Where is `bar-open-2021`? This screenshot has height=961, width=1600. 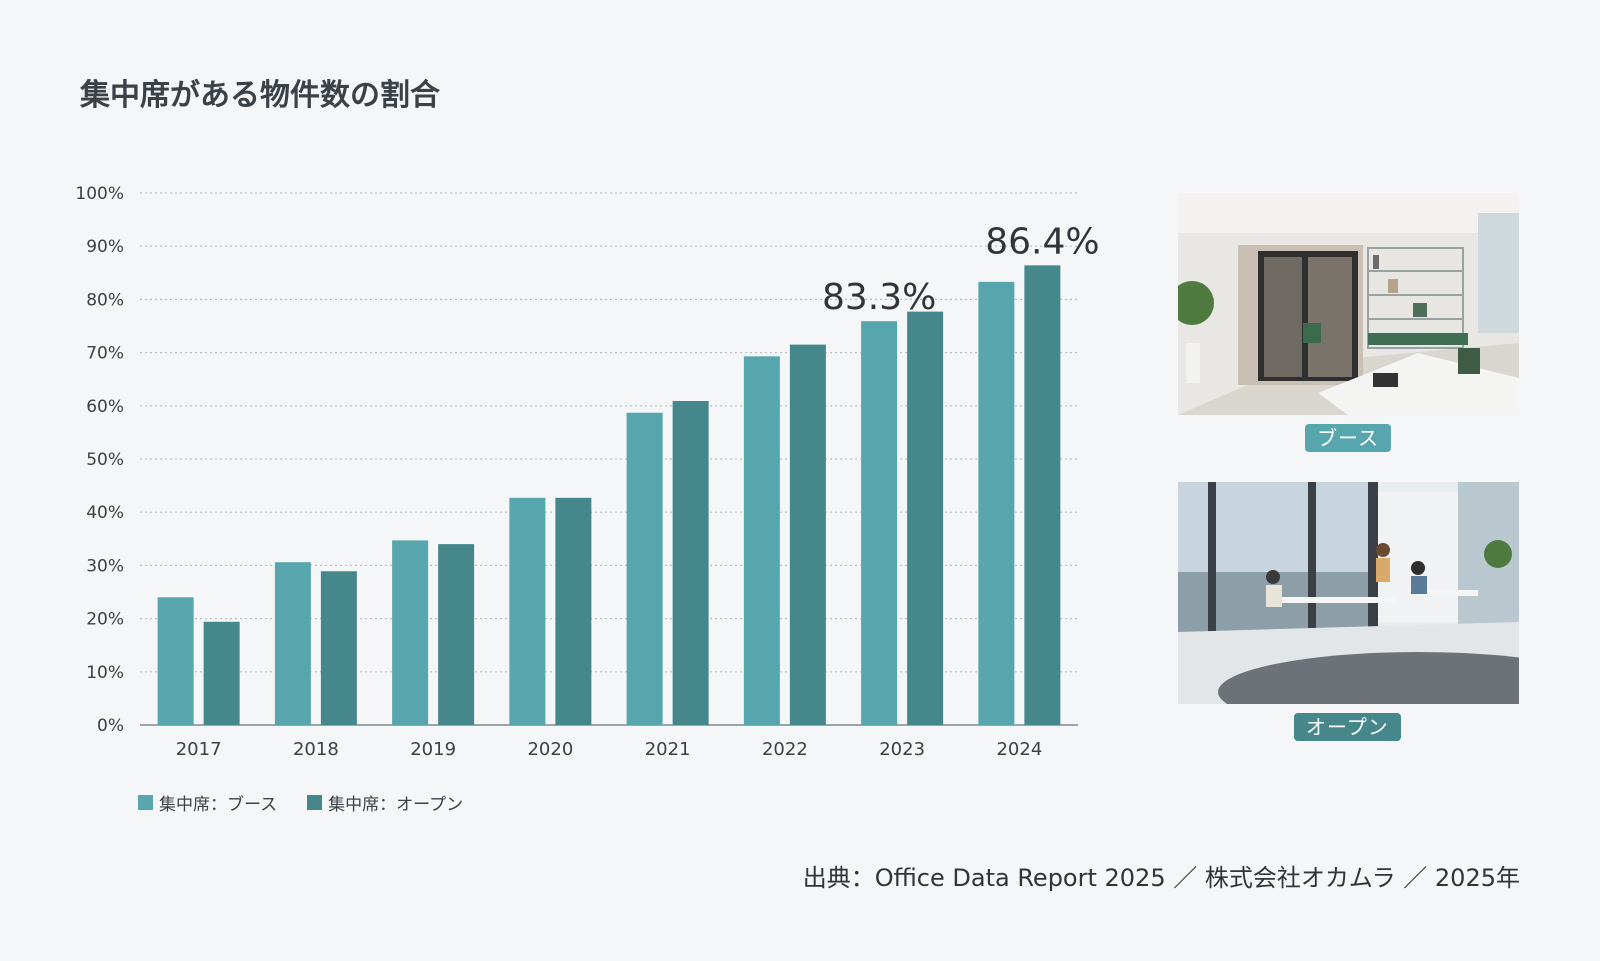 bar-open-2021 is located at coordinates (690, 563).